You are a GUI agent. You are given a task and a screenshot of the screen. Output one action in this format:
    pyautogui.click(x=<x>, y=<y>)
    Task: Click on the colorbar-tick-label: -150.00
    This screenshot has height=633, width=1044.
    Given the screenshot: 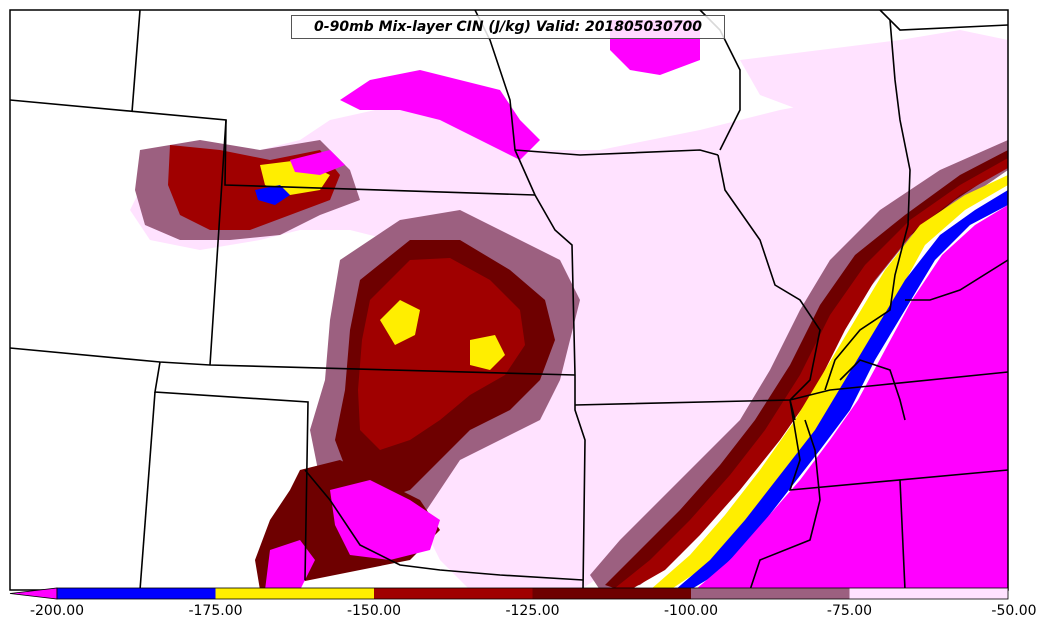 What is the action you would take?
    pyautogui.click(x=374, y=611)
    